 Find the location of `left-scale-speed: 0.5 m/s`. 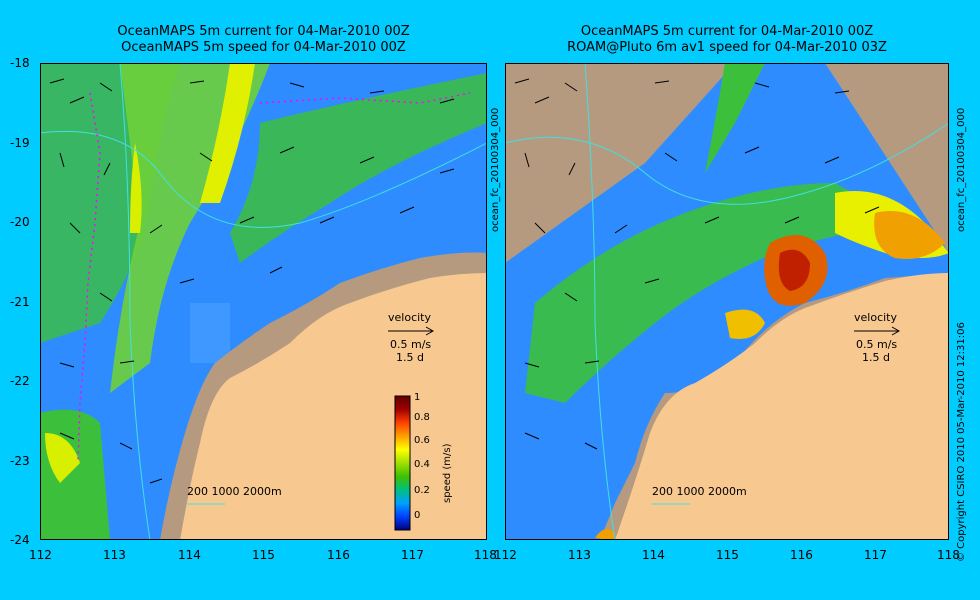

left-scale-speed: 0.5 m/s is located at coordinates (410, 344).